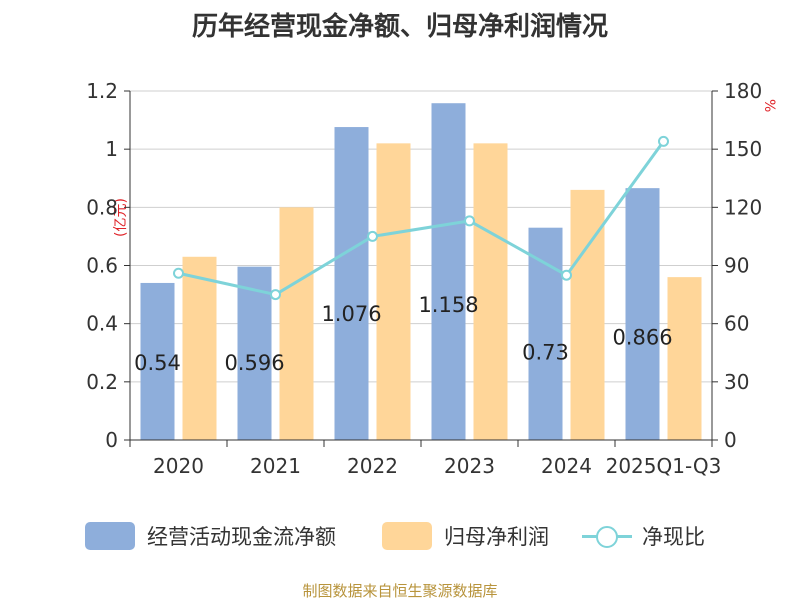  I want to click on legend-item-net-profit: 归母净利润, so click(465, 536).